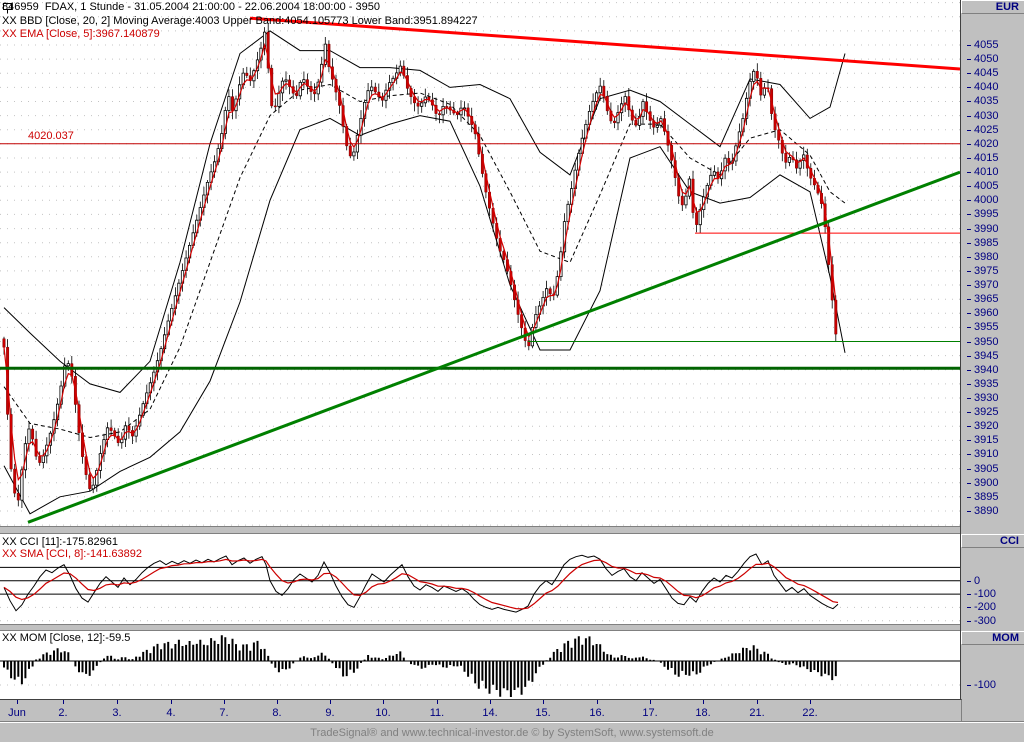 Image resolution: width=1024 pixels, height=742 pixels. Describe the element at coordinates (330, 713) in the screenshot. I see `date-axis-label: 9.` at that location.